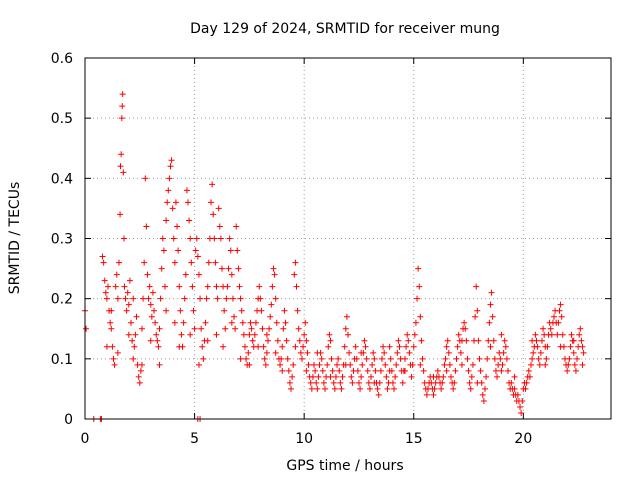 The width and height of the screenshot is (640, 480). What do you see at coordinates (62, 179) in the screenshot?
I see `y-tick-label: 0.4` at bounding box center [62, 179].